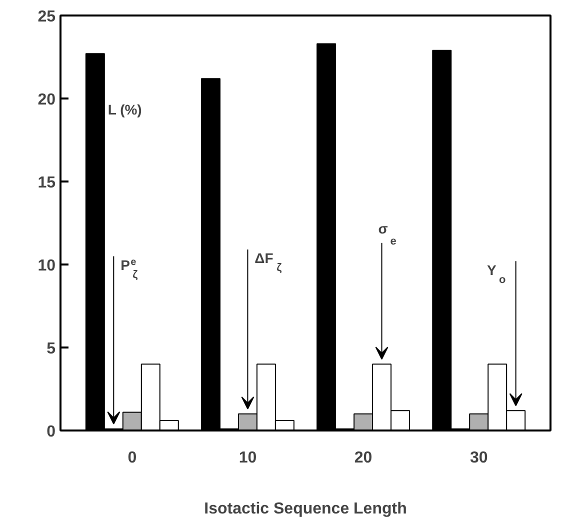 This screenshot has height=524, width=564. What do you see at coordinates (51, 349) in the screenshot?
I see `y-tick-label: 5` at bounding box center [51, 349].